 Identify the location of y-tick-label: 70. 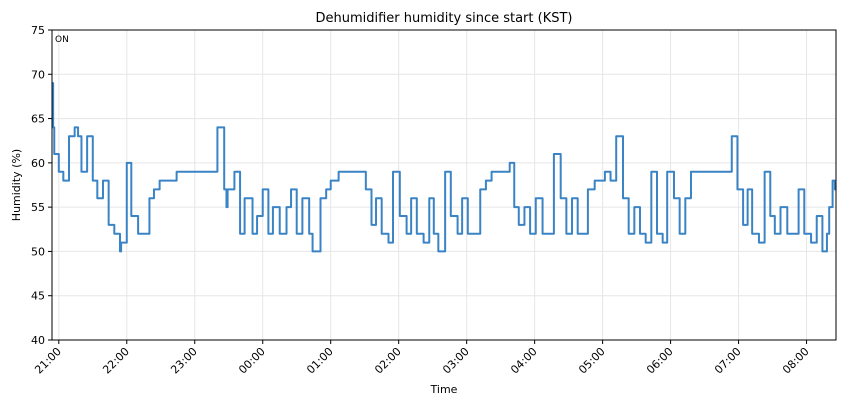
(38, 74).